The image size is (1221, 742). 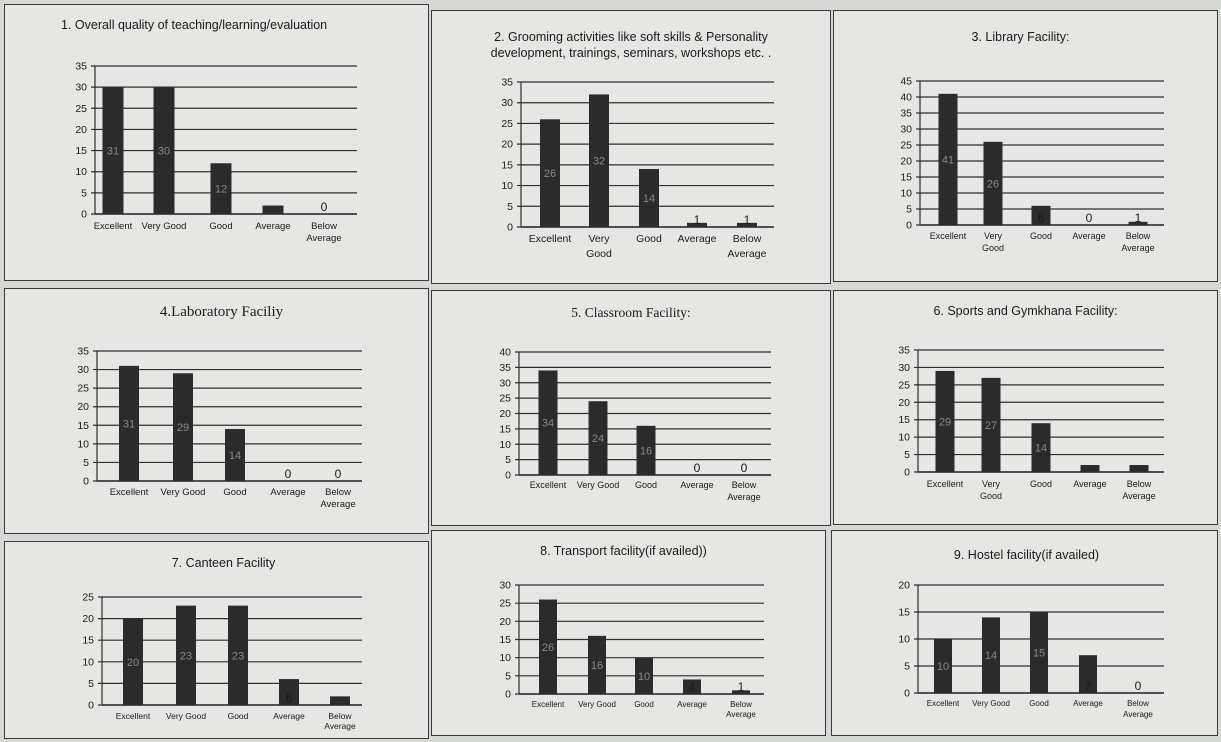 What do you see at coordinates (906, 82) in the screenshot?
I see `y-tick-label: 45` at bounding box center [906, 82].